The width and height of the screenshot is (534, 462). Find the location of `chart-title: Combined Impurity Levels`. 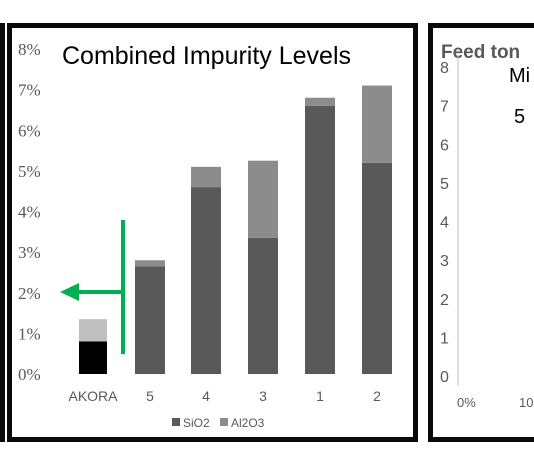

chart-title: Combined Impurity Levels is located at coordinates (206, 56).